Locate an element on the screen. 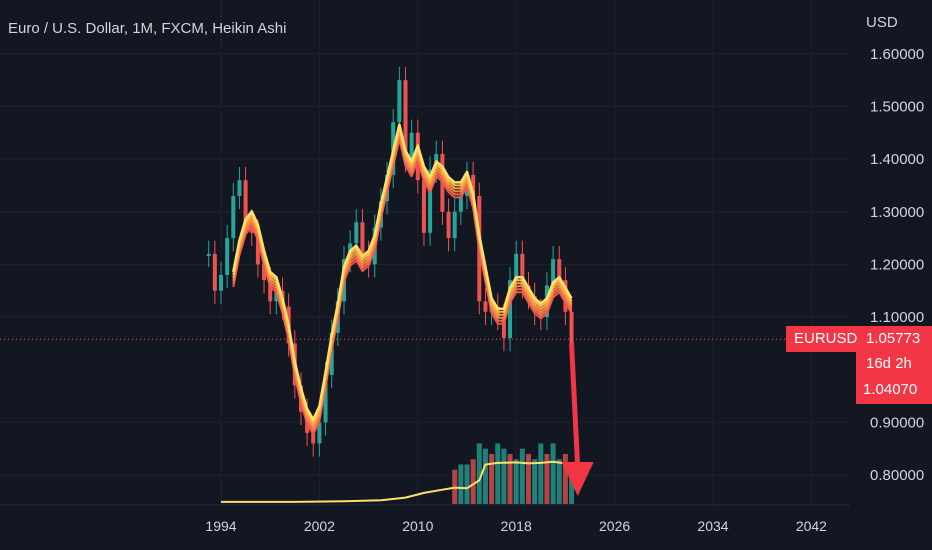 The width and height of the screenshot is (932, 550). y-tick-label: 1.30000 is located at coordinates (897, 212).